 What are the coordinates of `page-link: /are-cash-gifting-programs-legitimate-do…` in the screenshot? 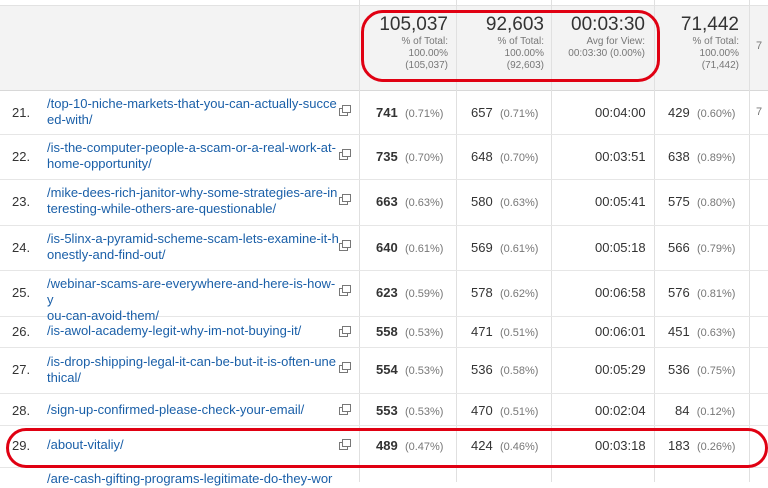 It's located at (193, 479).